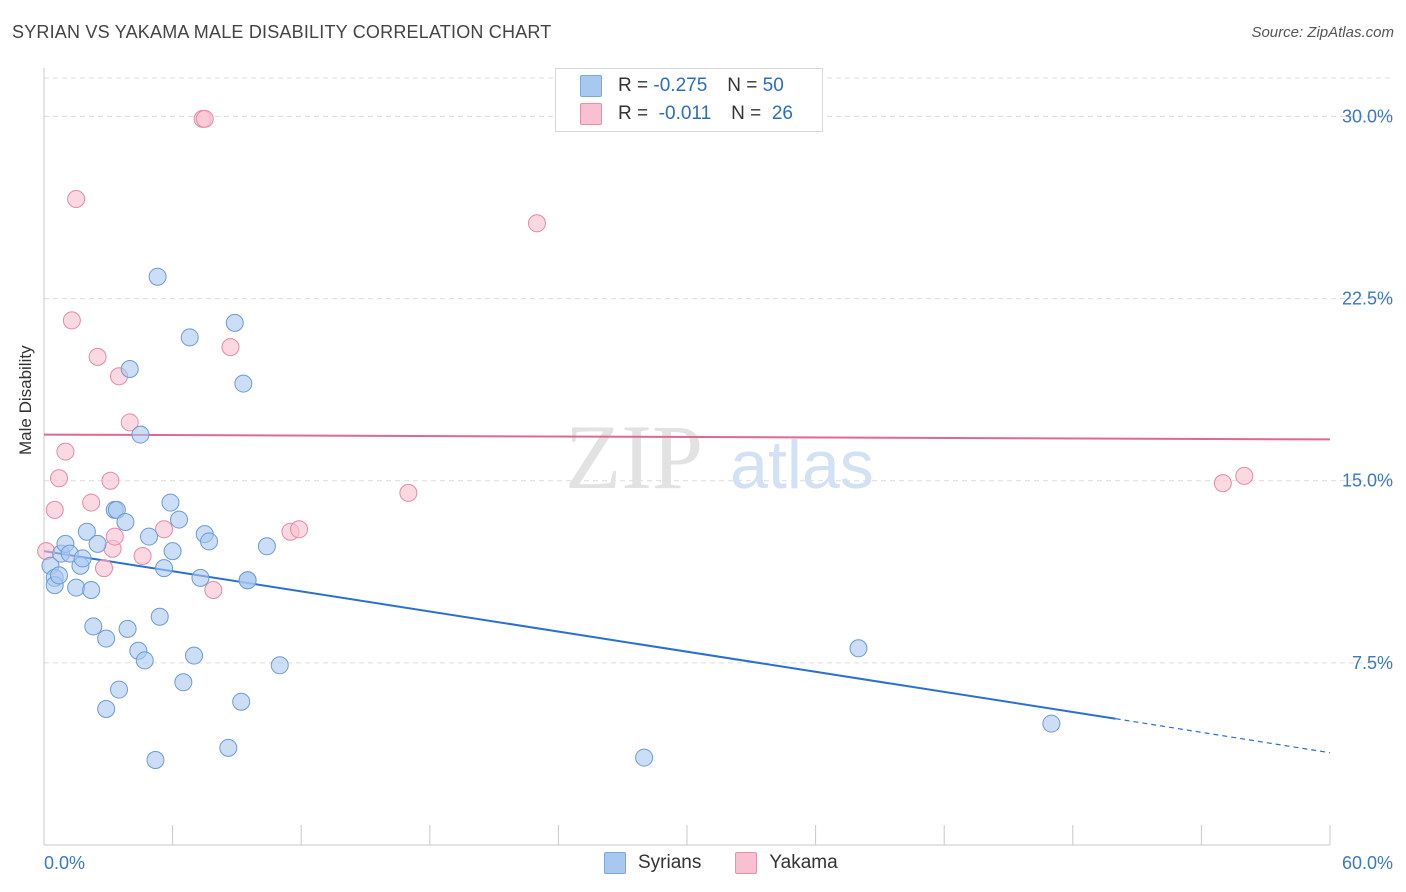 This screenshot has height=892, width=1406. Describe the element at coordinates (782, 113) in the screenshot. I see `legend-n-value: 26` at that location.